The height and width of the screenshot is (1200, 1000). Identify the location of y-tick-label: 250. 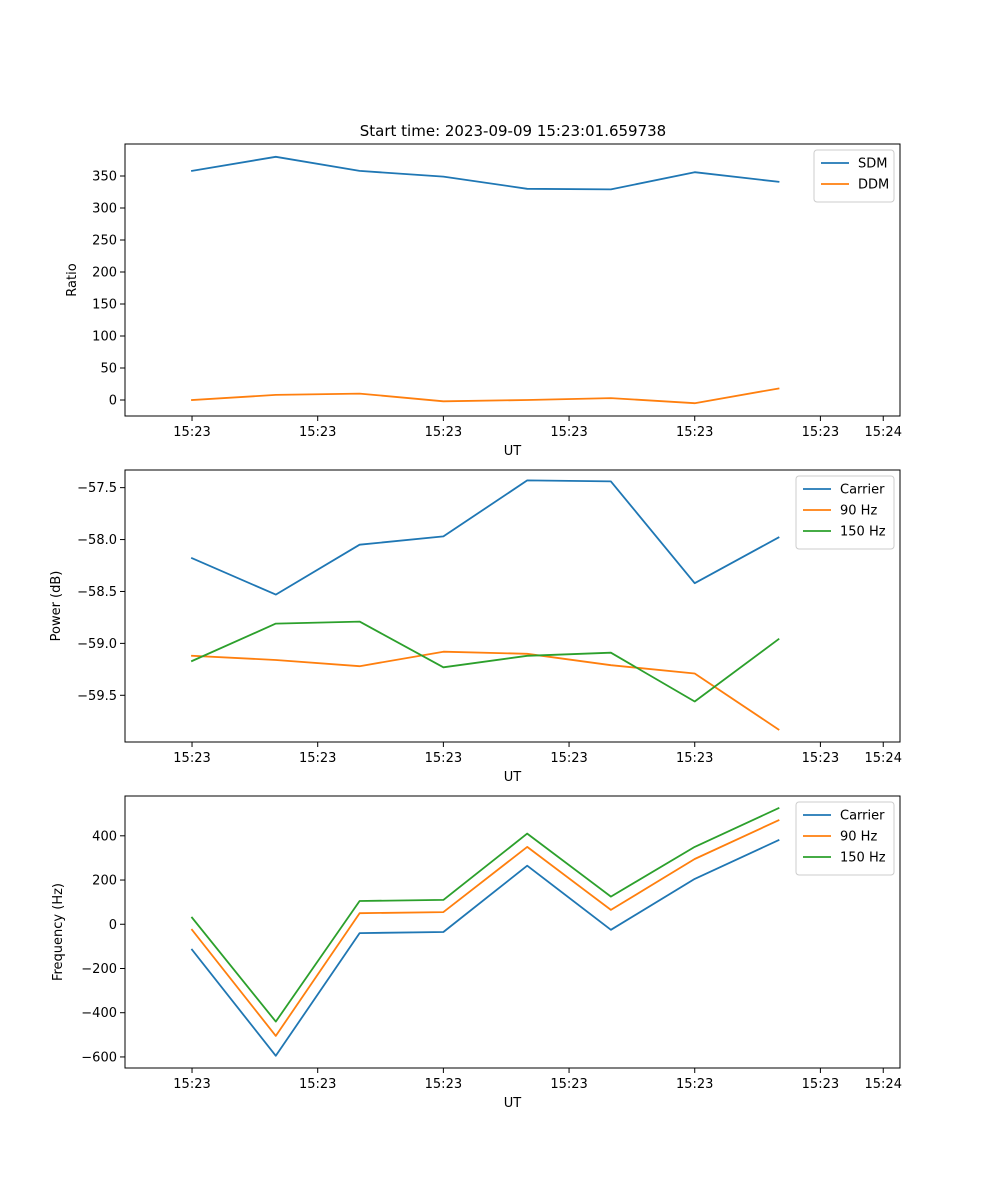
(104, 241).